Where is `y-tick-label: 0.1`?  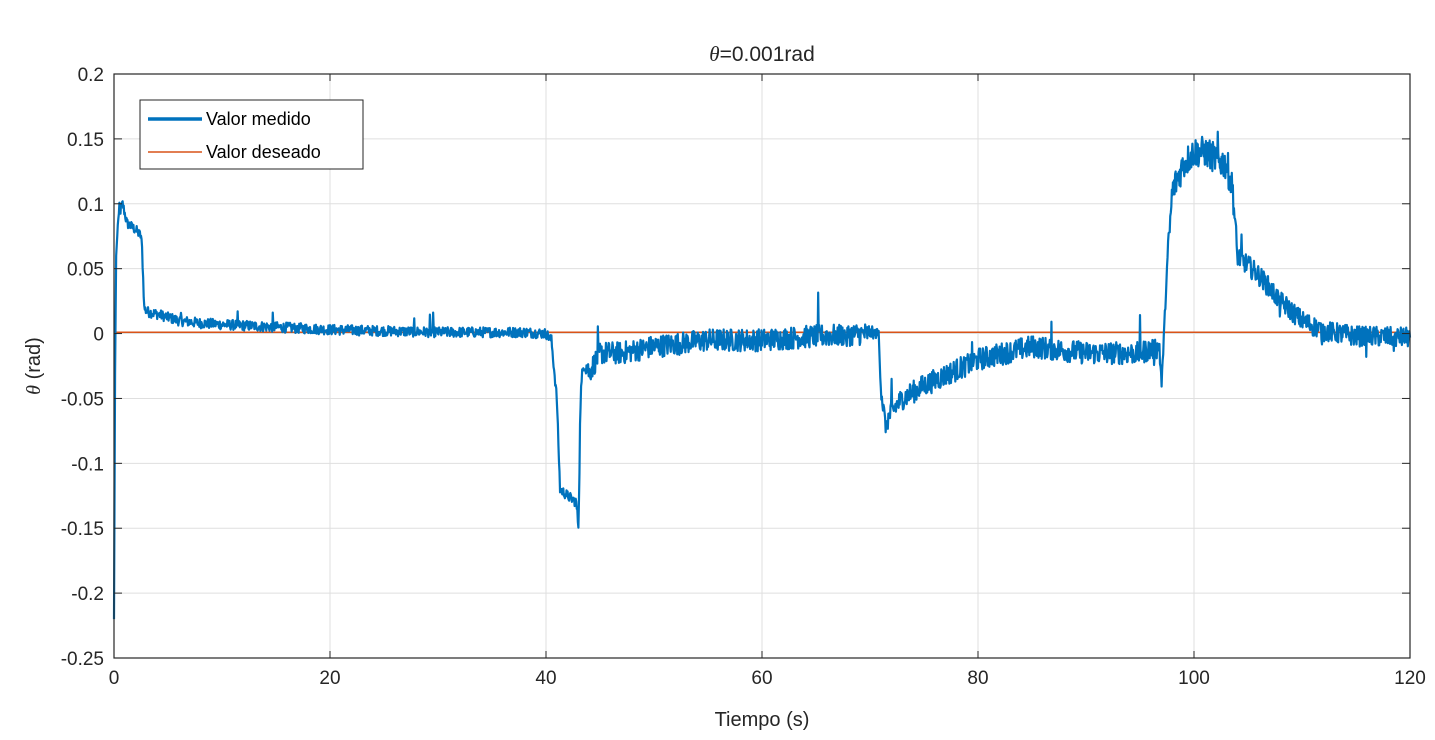 y-tick-label: 0.1 is located at coordinates (91, 205).